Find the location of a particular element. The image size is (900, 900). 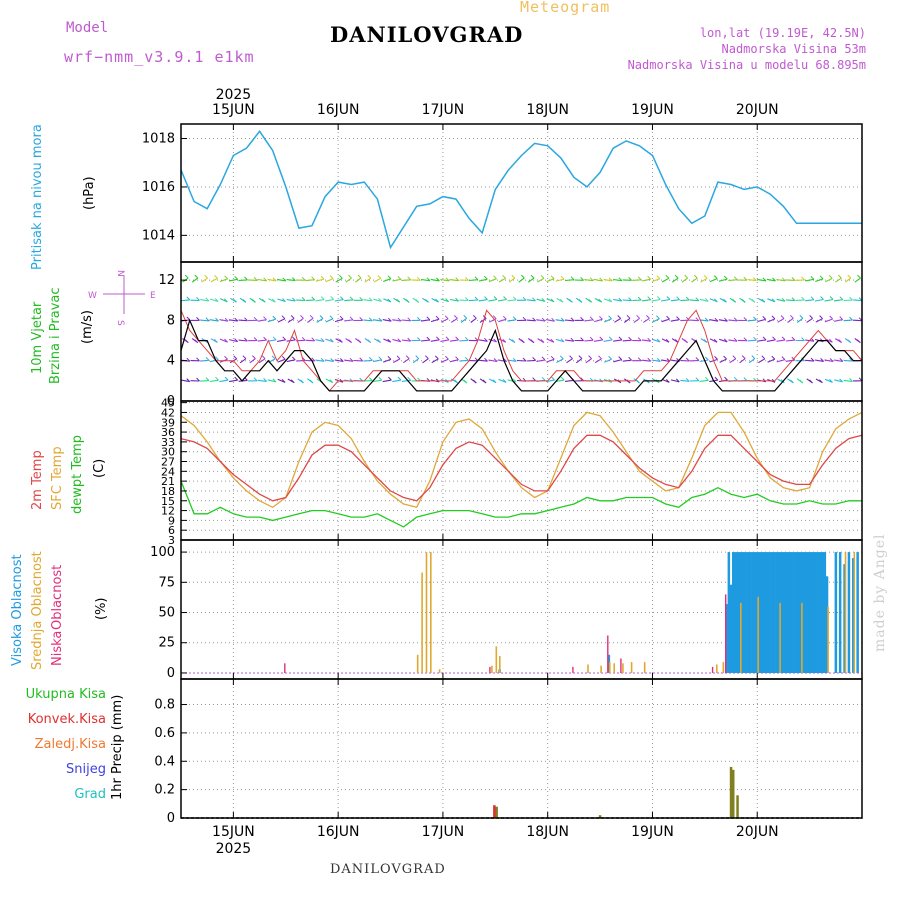

wind-speed-line is located at coordinates (521, 355).